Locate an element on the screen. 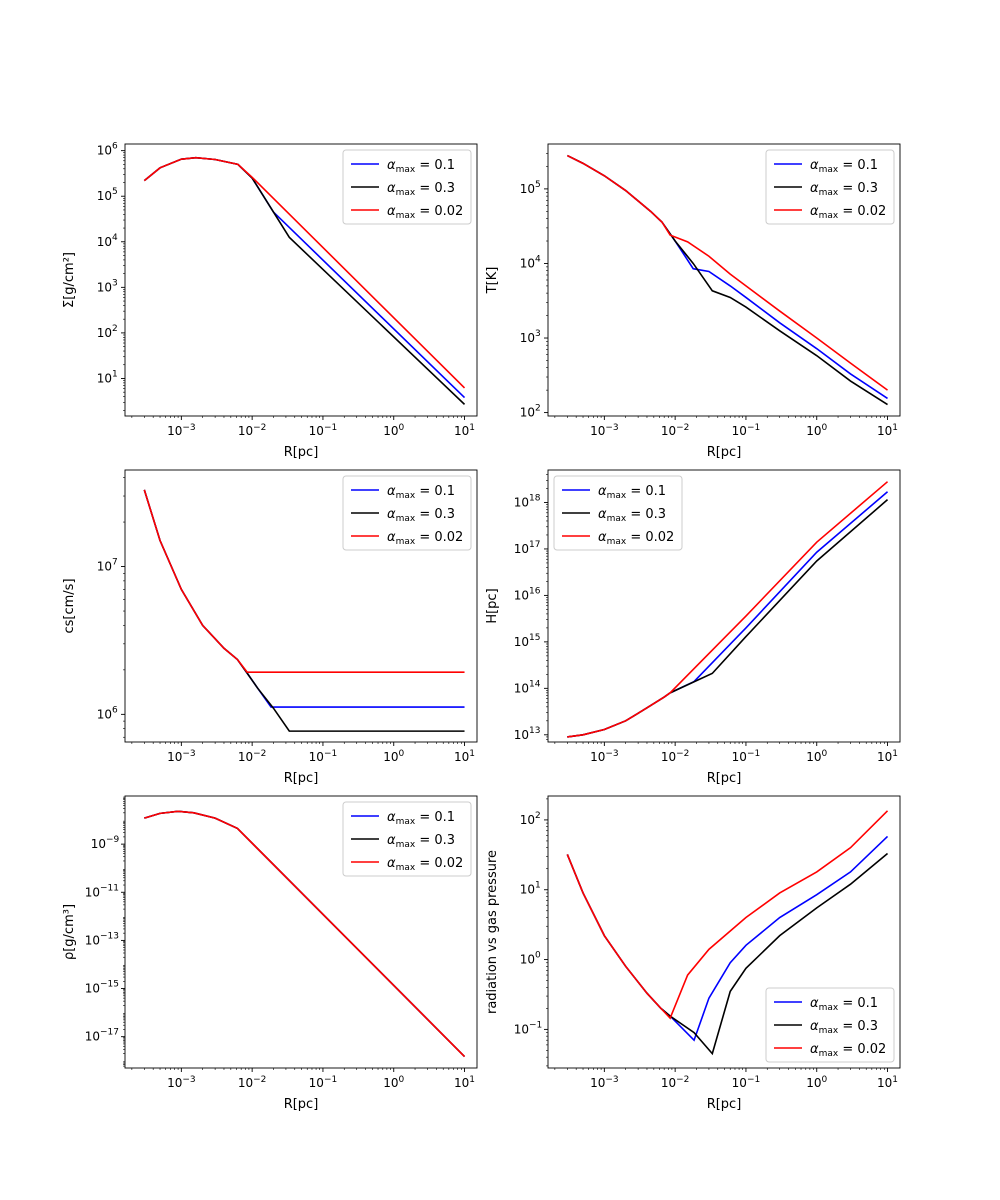  y-axis-label: H[pc] is located at coordinates (492, 605).